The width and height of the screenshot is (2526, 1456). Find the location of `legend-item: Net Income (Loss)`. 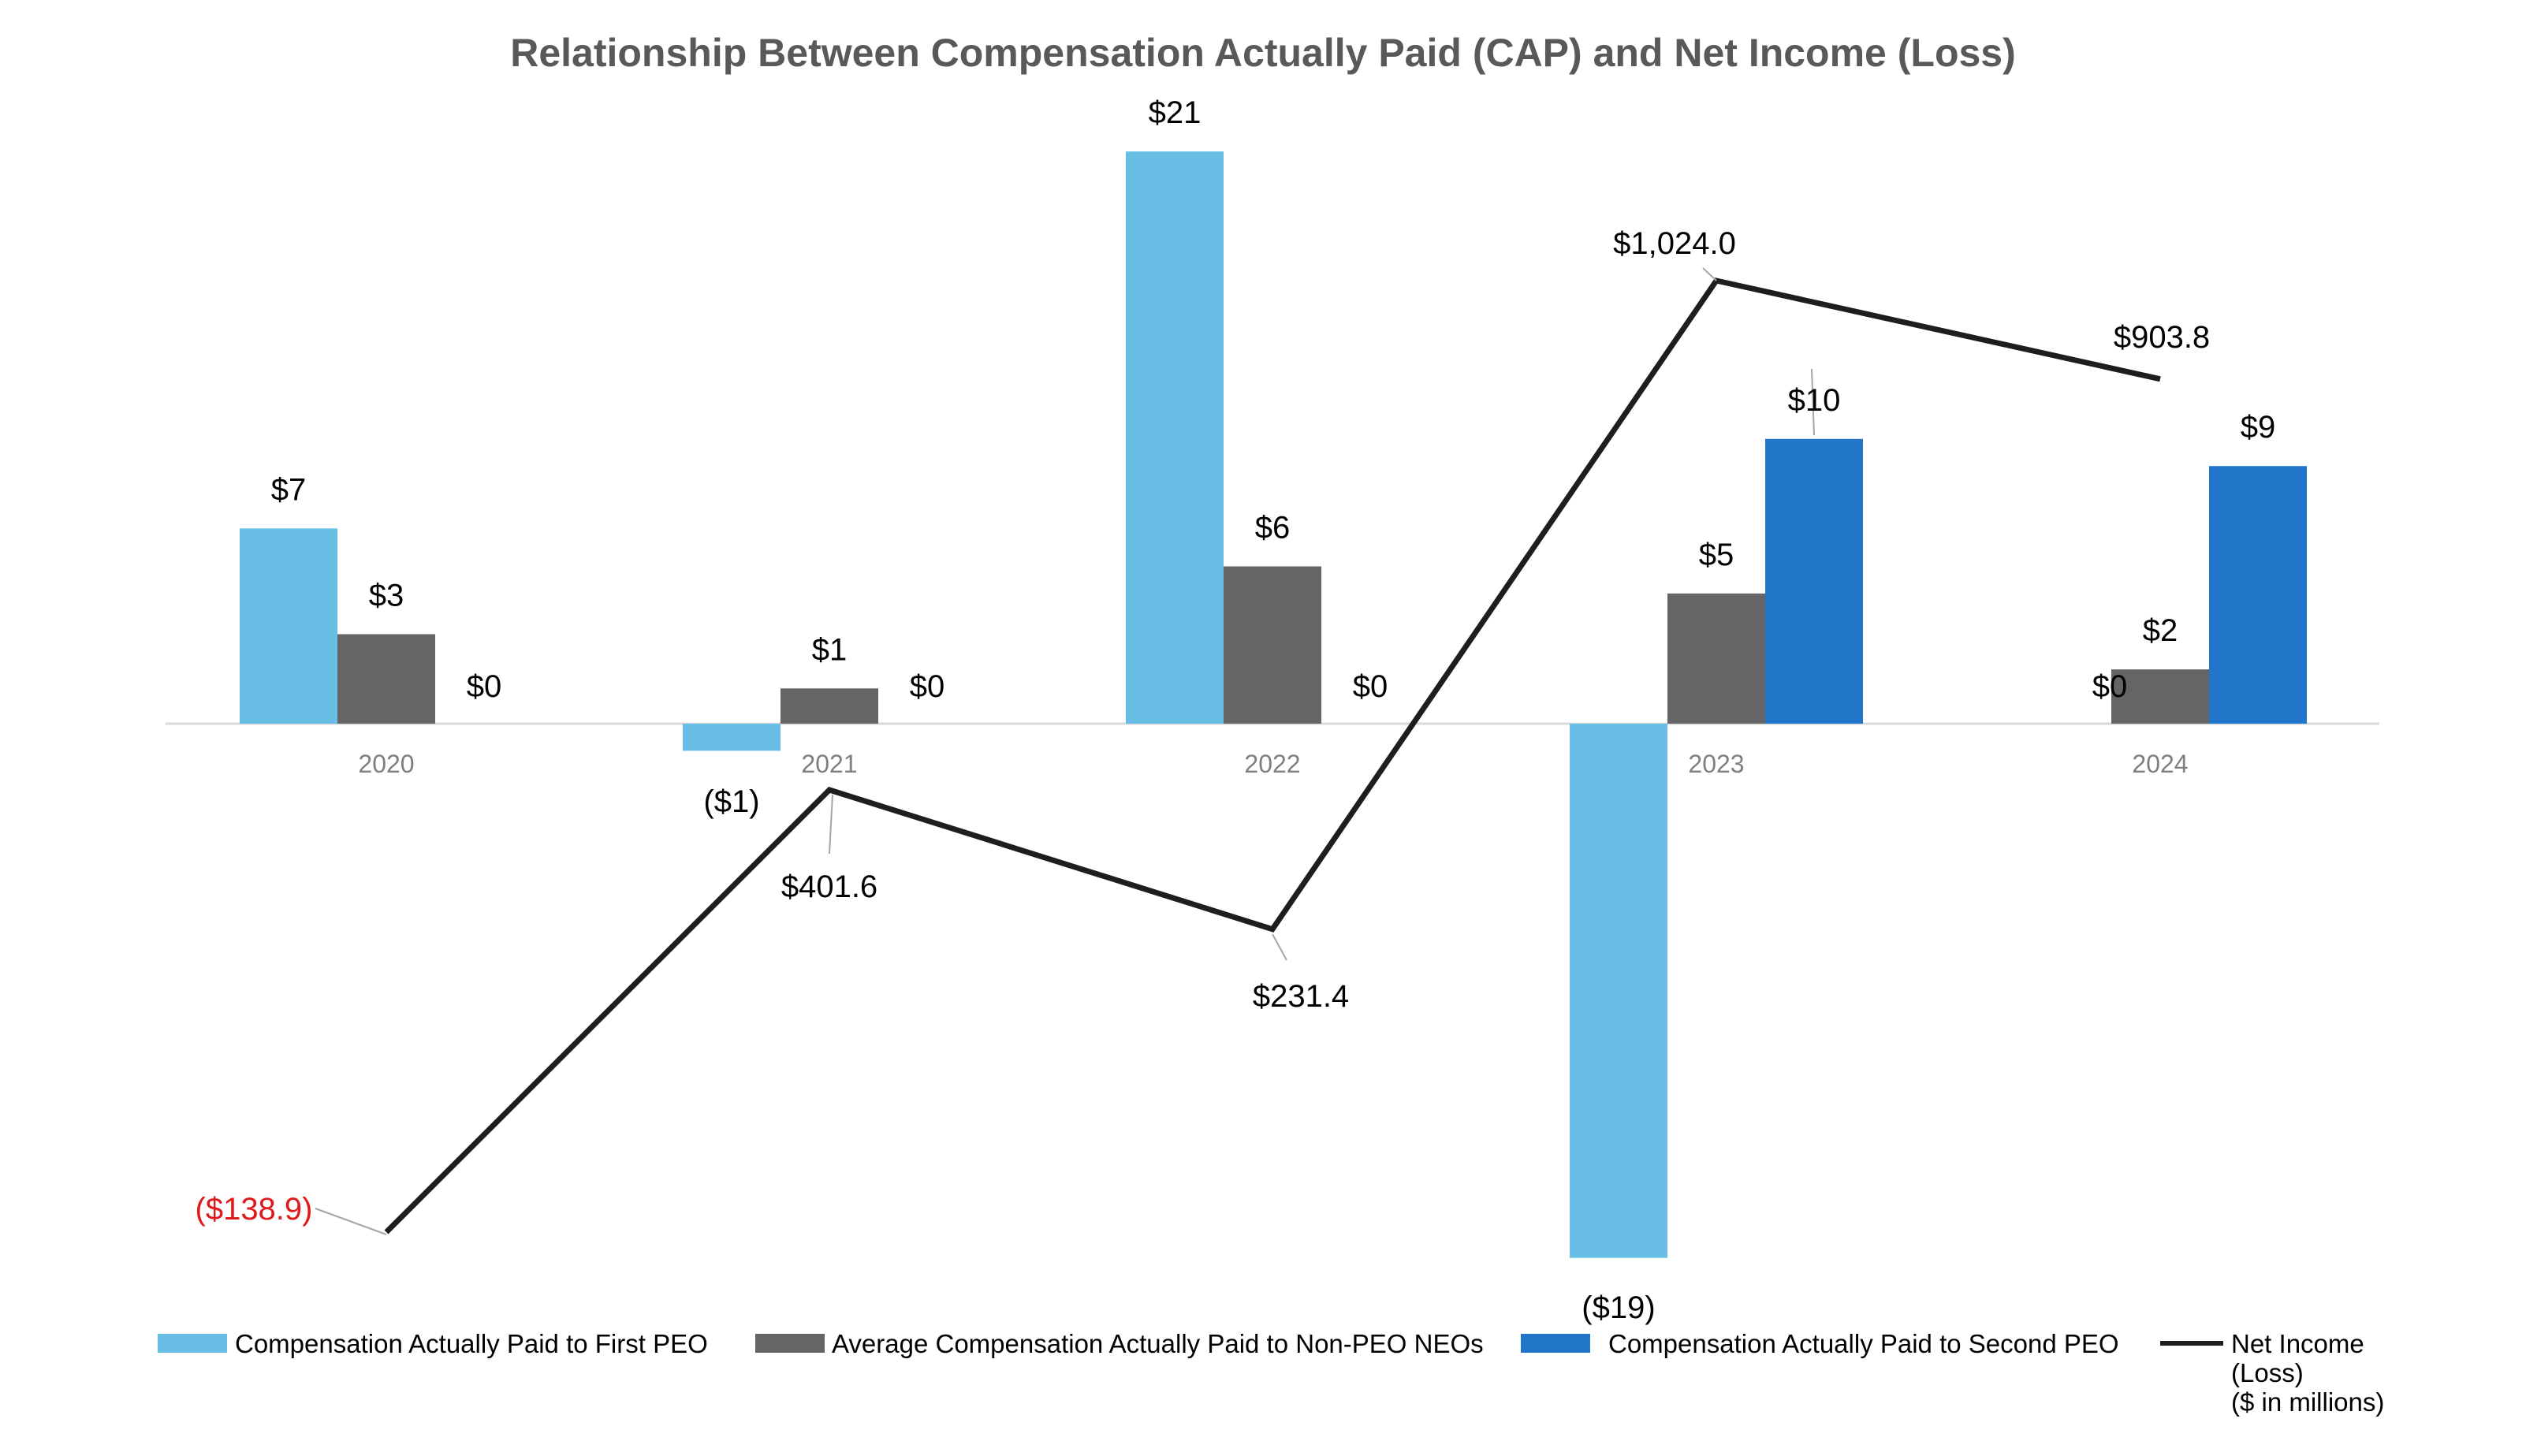

legend-item: Net Income (Loss) is located at coordinates (2262, 1358).